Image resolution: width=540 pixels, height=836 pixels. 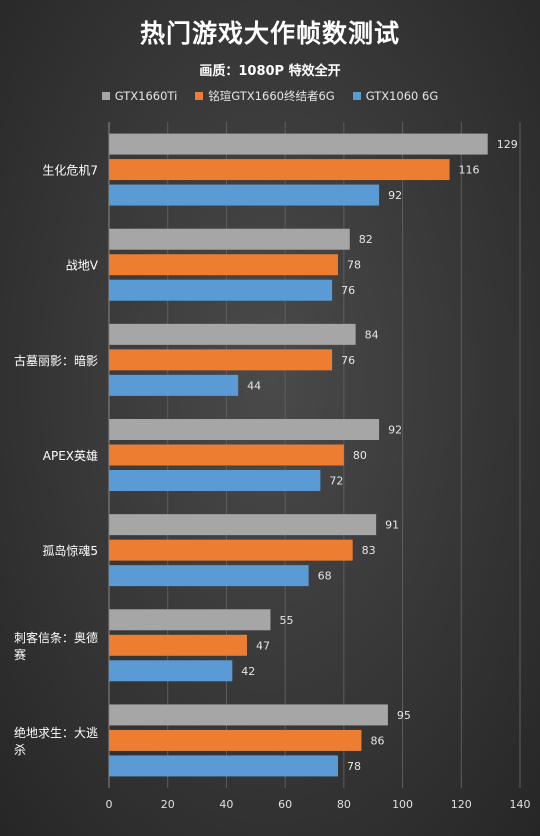 What do you see at coordinates (461, 804) in the screenshot?
I see `x-tick-label-6: 120` at bounding box center [461, 804].